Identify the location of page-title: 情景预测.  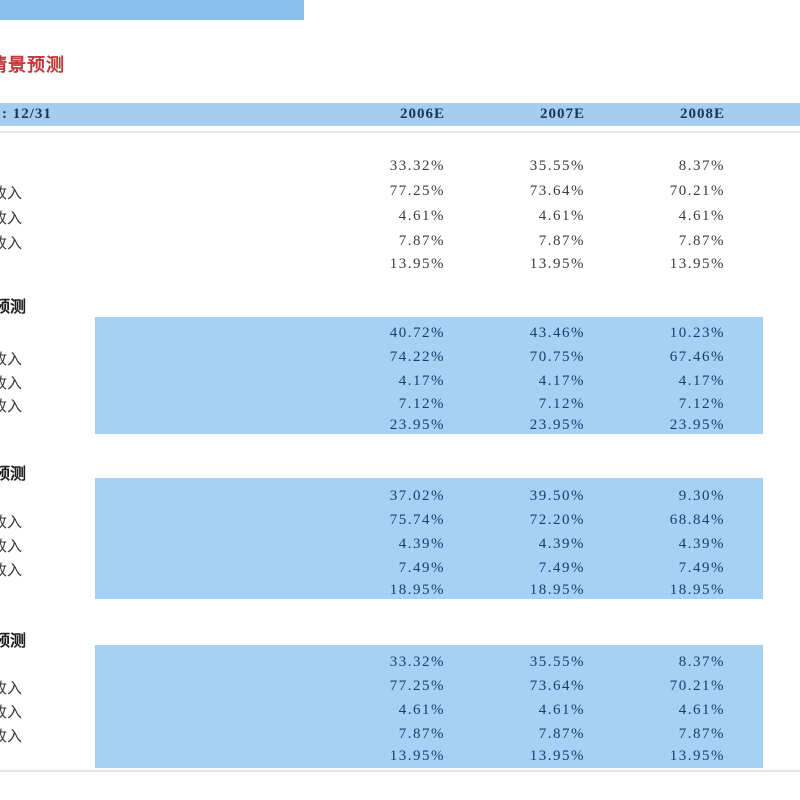
(32, 65).